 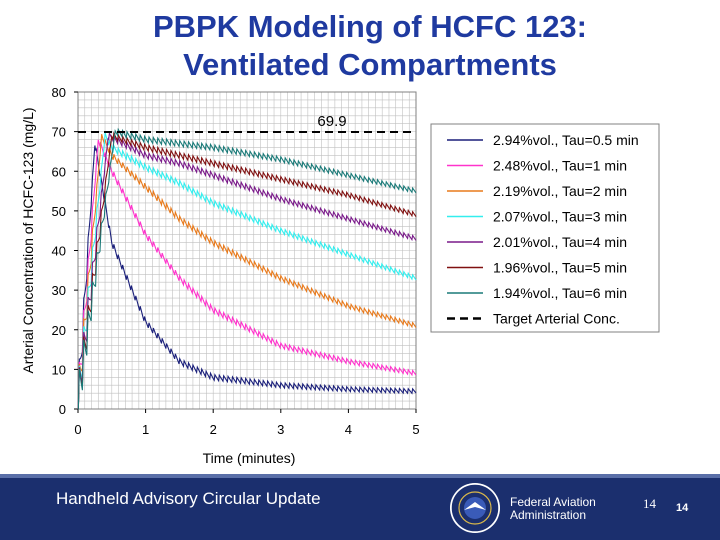 What do you see at coordinates (369, 26) in the screenshot?
I see `title-line-1: PBPK Modeling of HCFC 123:` at bounding box center [369, 26].